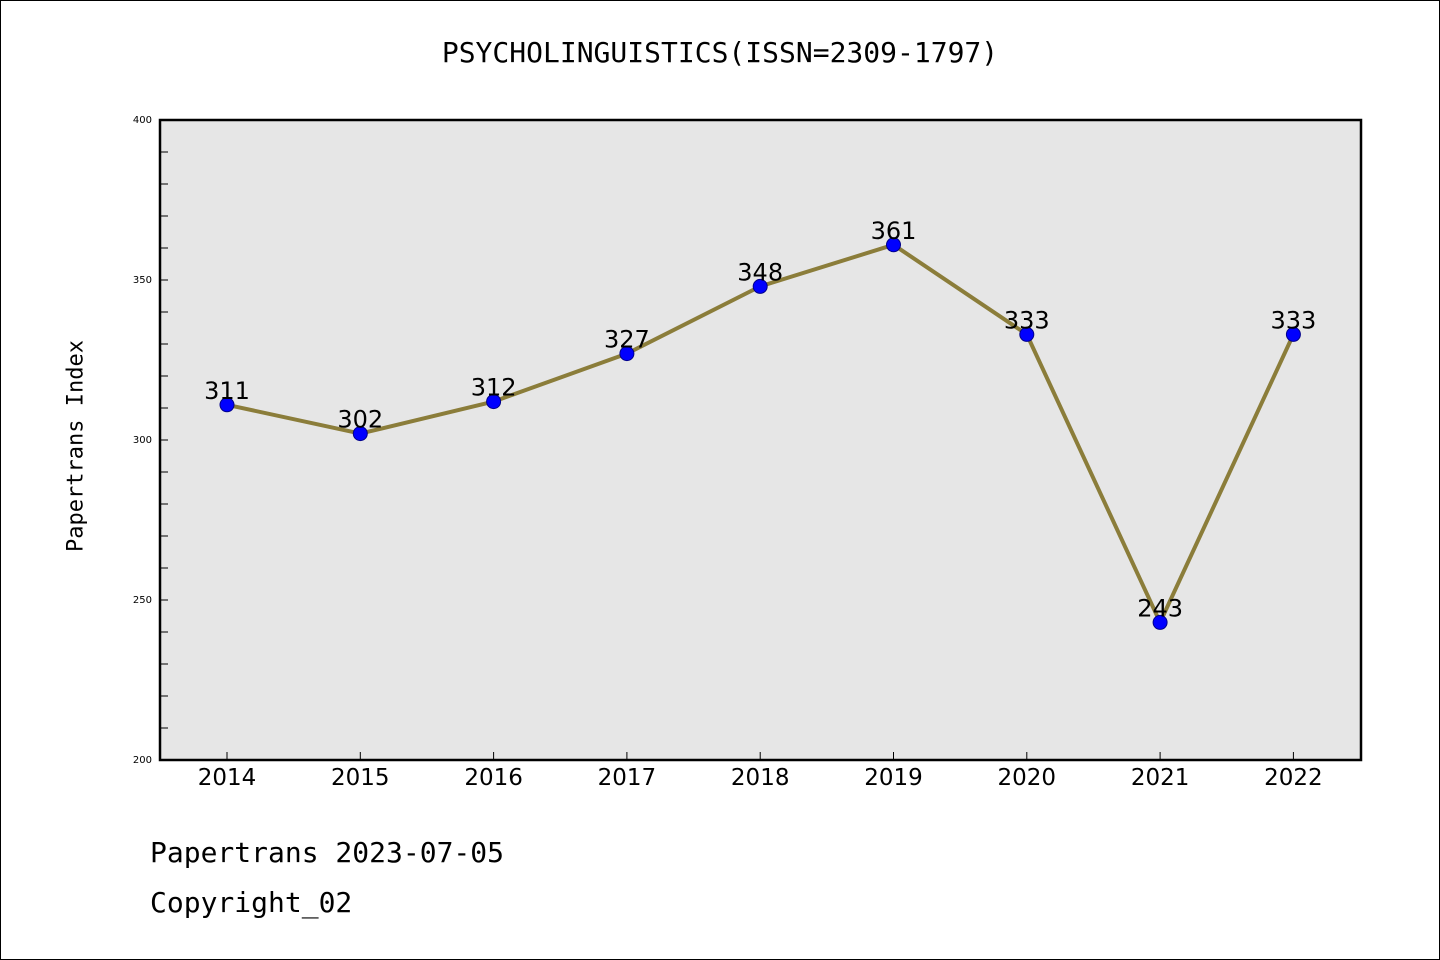 The width and height of the screenshot is (1440, 960). Describe the element at coordinates (1293, 778) in the screenshot. I see `x-tick-label: 2022` at that location.